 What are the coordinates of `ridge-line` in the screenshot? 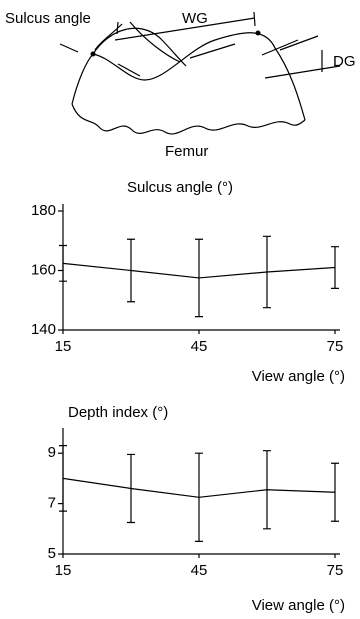 It's located at (129, 66).